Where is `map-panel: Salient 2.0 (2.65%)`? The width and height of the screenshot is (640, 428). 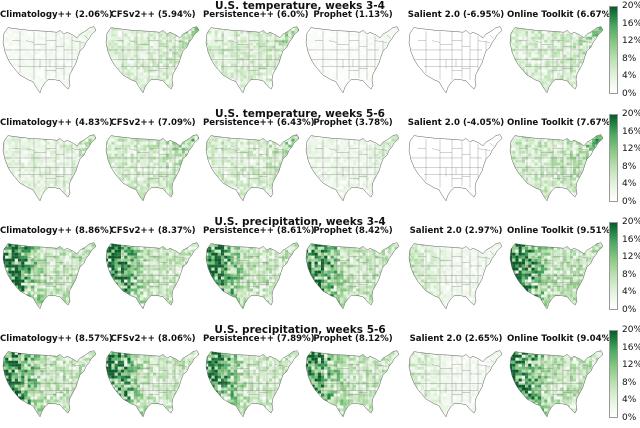 map-panel: Salient 2.0 (2.65%) is located at coordinates (456, 381).